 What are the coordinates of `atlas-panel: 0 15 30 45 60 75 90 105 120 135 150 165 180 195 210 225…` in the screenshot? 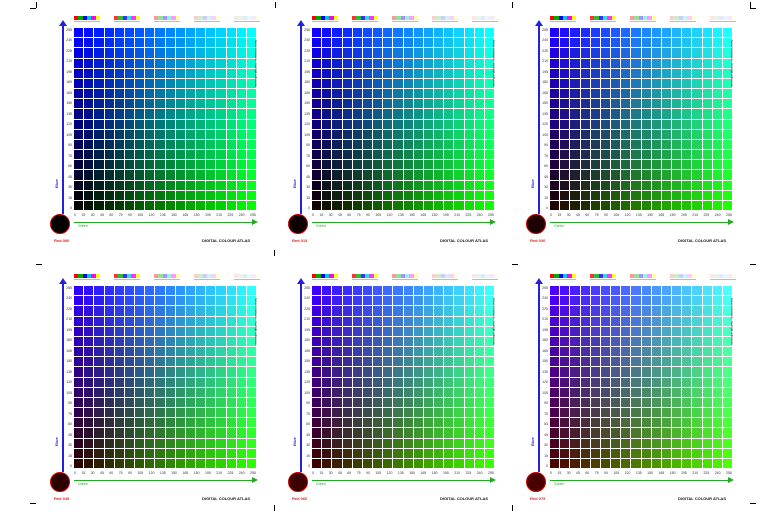 It's located at (630, 136).